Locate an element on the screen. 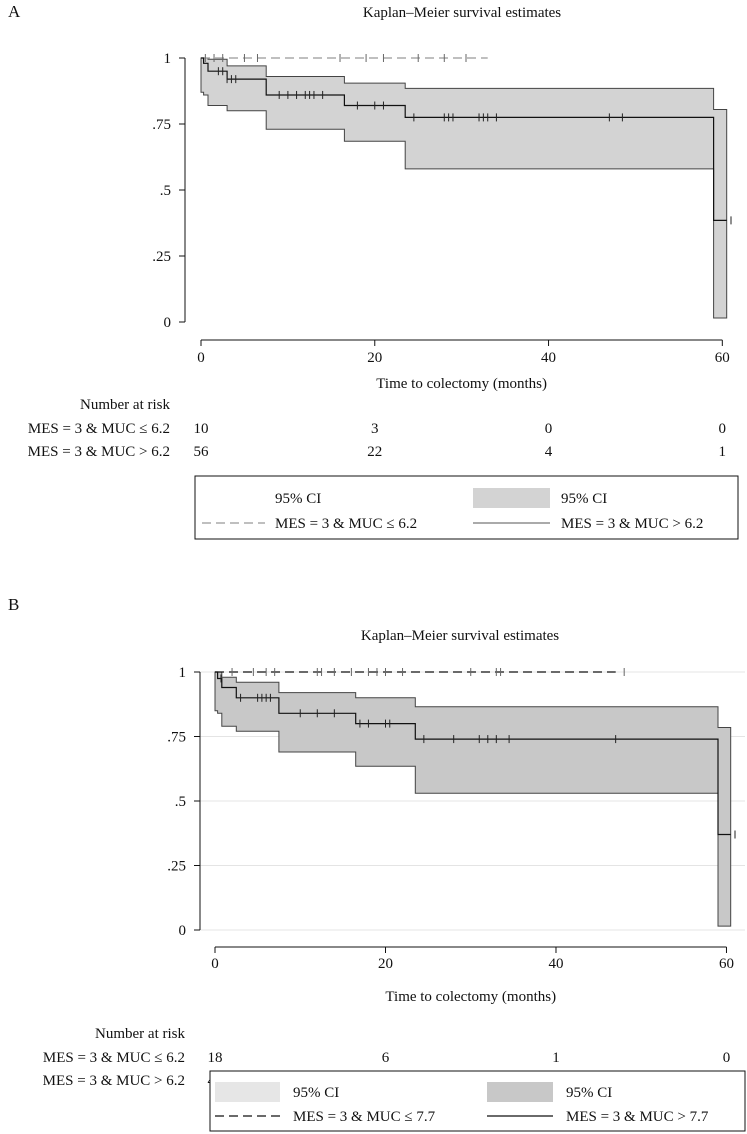 The height and width of the screenshot is (1134, 747). risk-value: 3 is located at coordinates (375, 429).